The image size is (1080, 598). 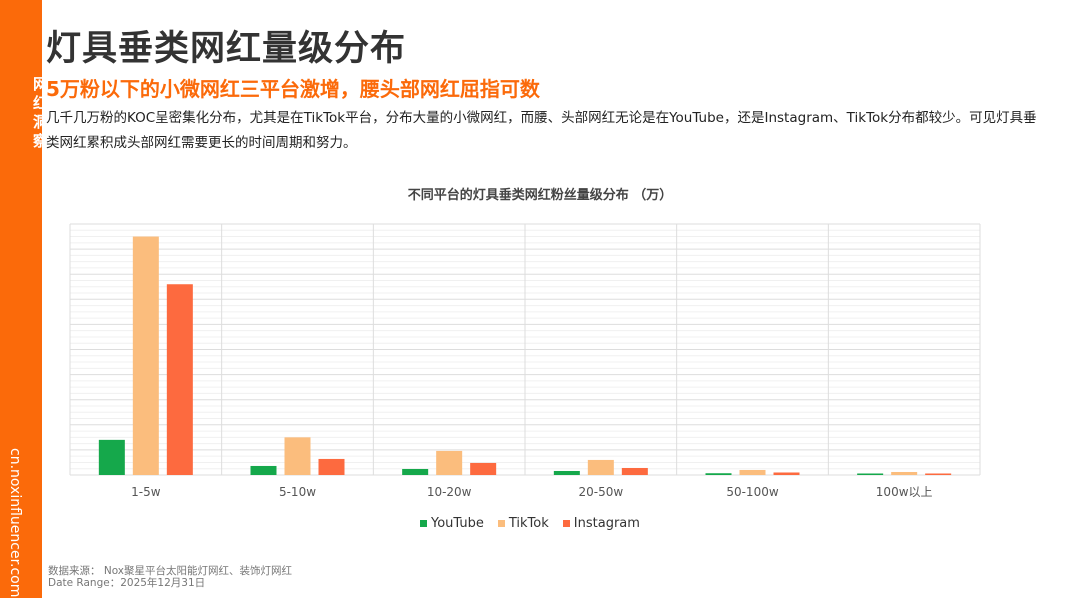 What do you see at coordinates (606, 523) in the screenshot?
I see `legend-label: Instagram` at bounding box center [606, 523].